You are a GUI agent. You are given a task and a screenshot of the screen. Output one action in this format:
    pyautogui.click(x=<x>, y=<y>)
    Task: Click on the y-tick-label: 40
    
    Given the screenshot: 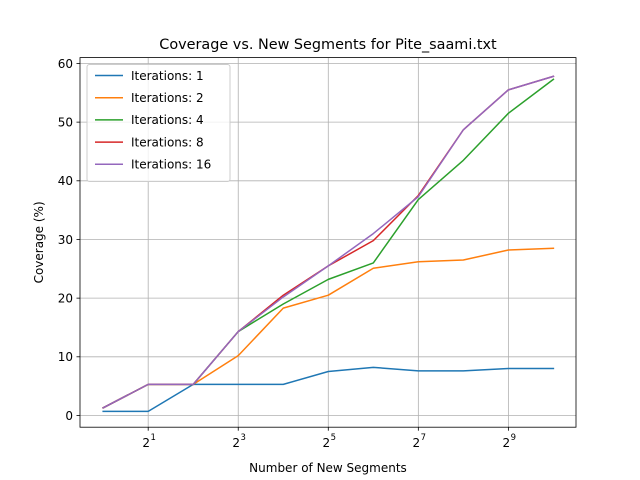 What is the action you would take?
    pyautogui.click(x=65, y=181)
    